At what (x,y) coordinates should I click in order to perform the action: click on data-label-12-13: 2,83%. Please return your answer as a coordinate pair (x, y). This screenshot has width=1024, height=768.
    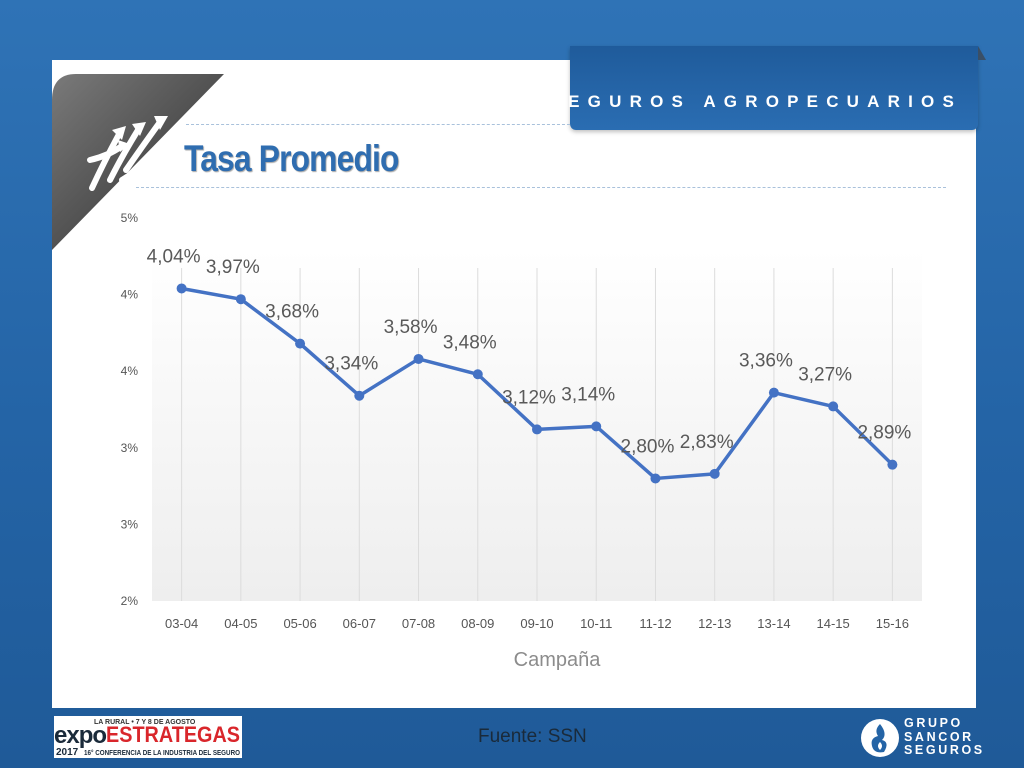
    Looking at the image, I should click on (707, 442).